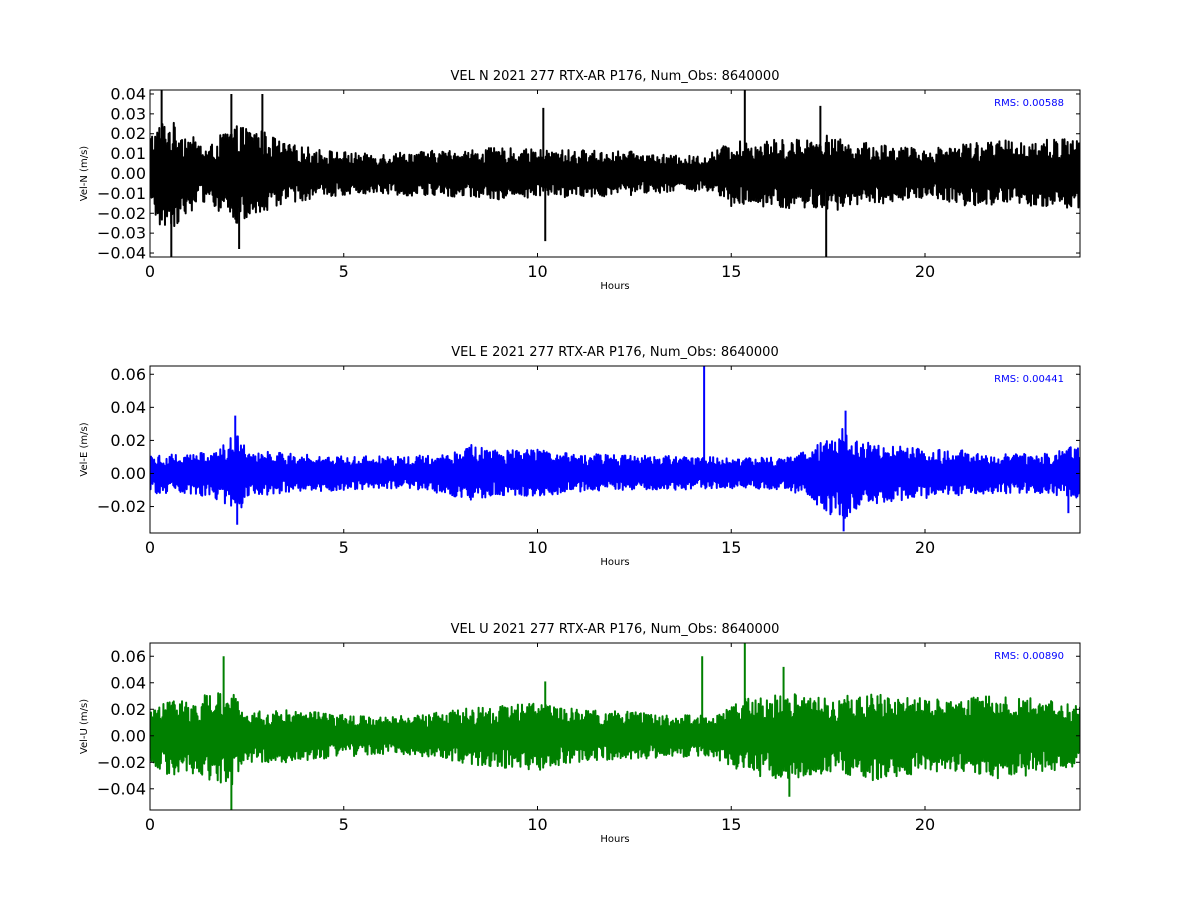 This screenshot has width=1200, height=900. I want to click on vel-e-spikes, so click(652, 449).